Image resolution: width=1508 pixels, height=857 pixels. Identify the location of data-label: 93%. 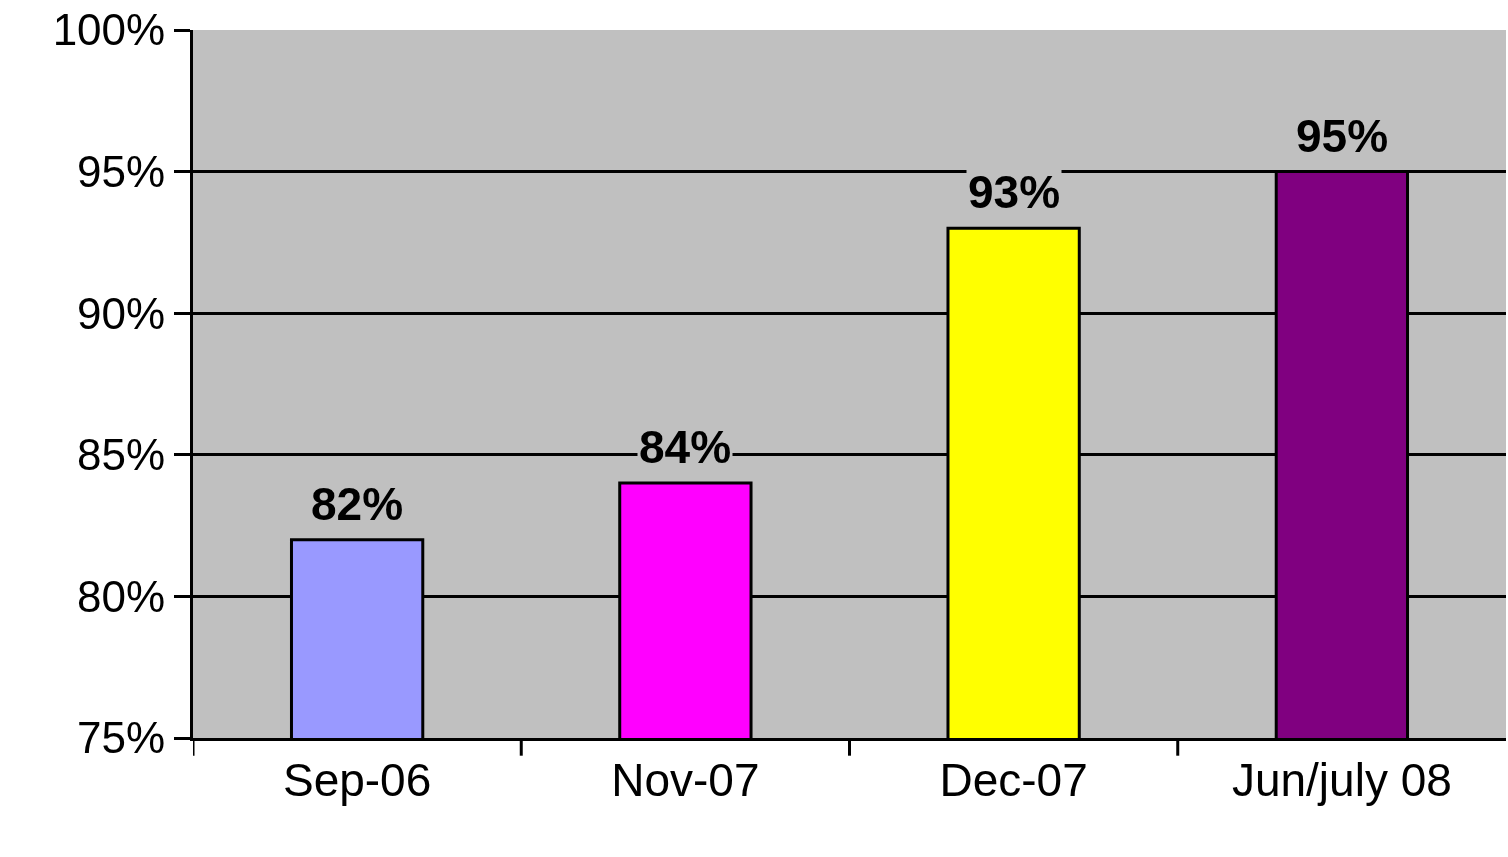
(1014, 192).